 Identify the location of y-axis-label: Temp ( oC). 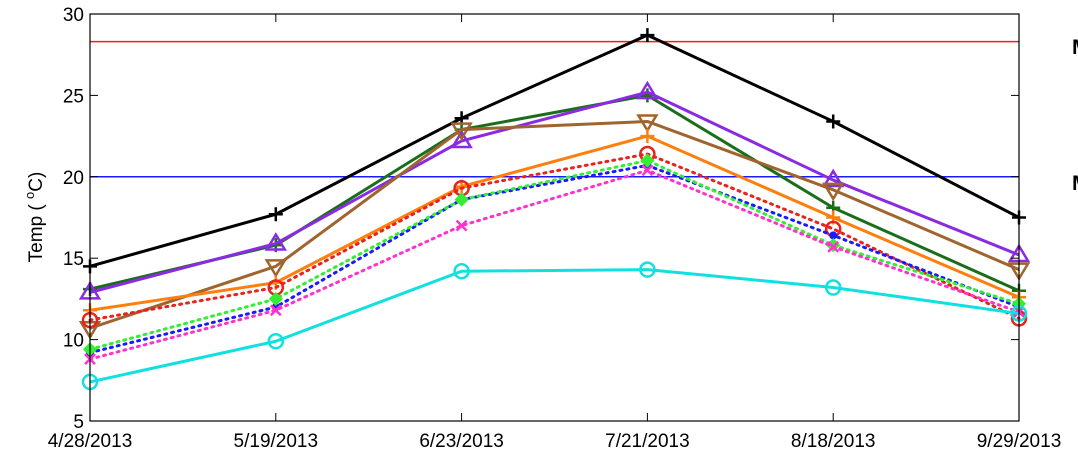
(34, 217).